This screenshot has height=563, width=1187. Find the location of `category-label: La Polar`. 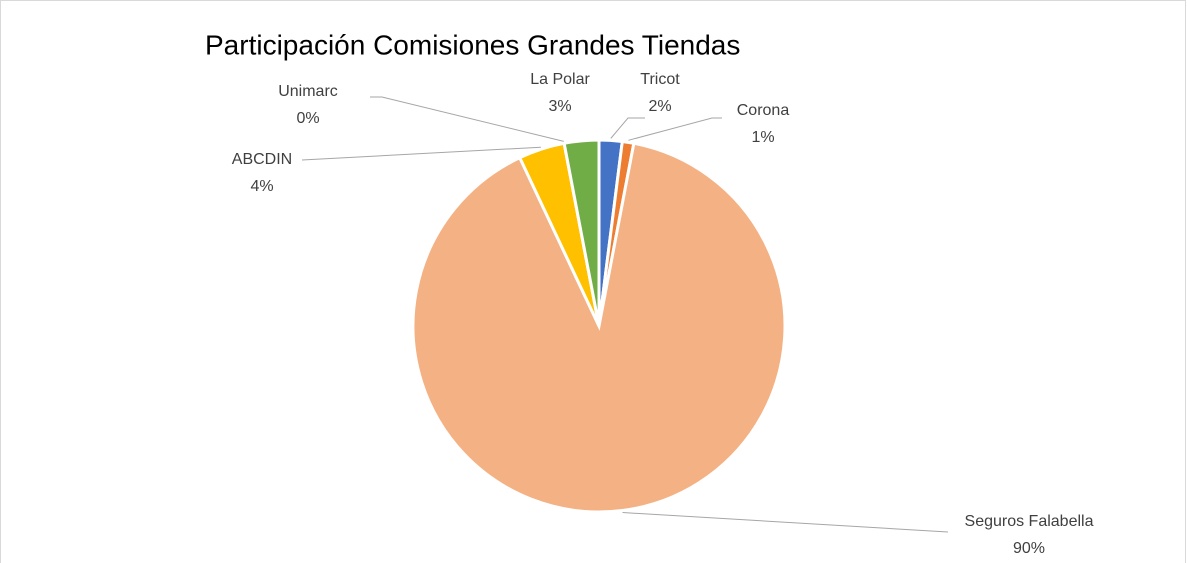

category-label: La Polar is located at coordinates (560, 79).